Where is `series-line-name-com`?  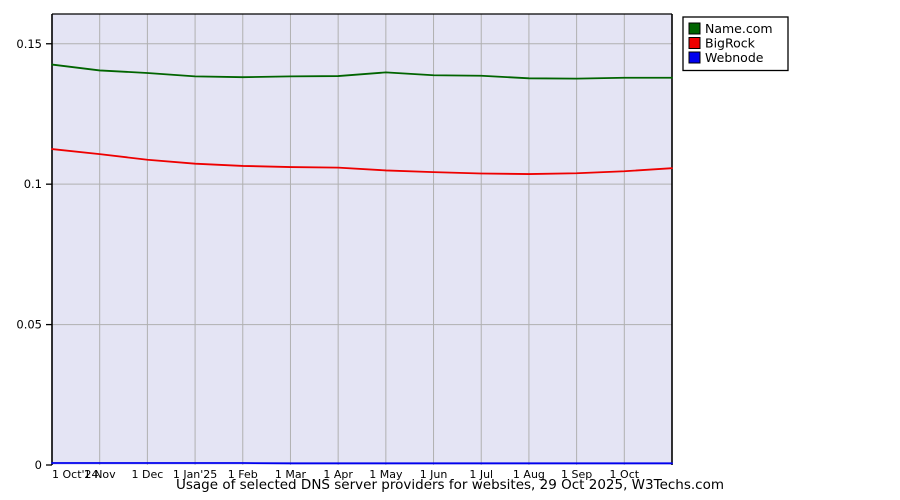 series-line-name-com is located at coordinates (362, 71).